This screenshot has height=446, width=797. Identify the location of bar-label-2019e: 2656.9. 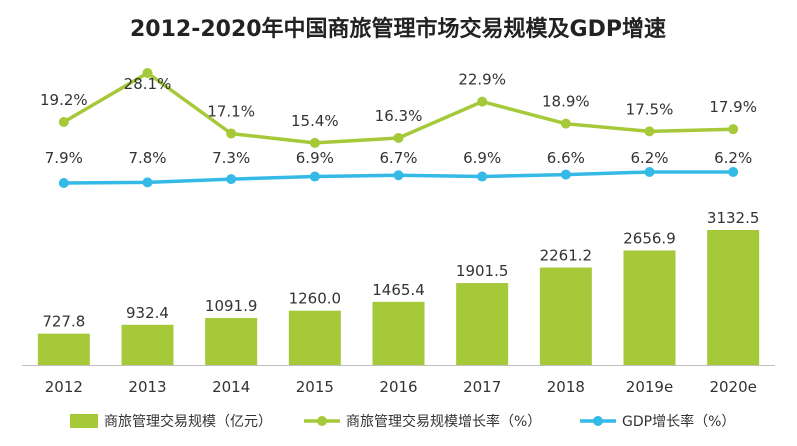
(649, 238).